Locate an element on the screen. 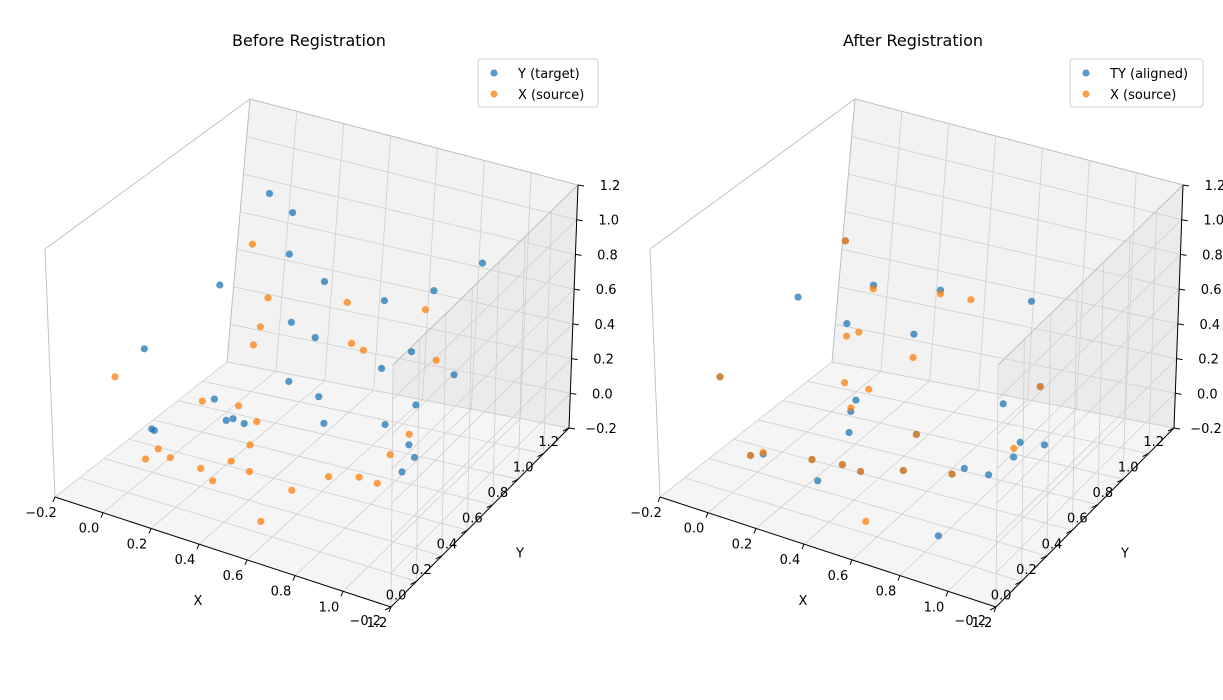  x-tick-label: −0.2 is located at coordinates (41, 513).